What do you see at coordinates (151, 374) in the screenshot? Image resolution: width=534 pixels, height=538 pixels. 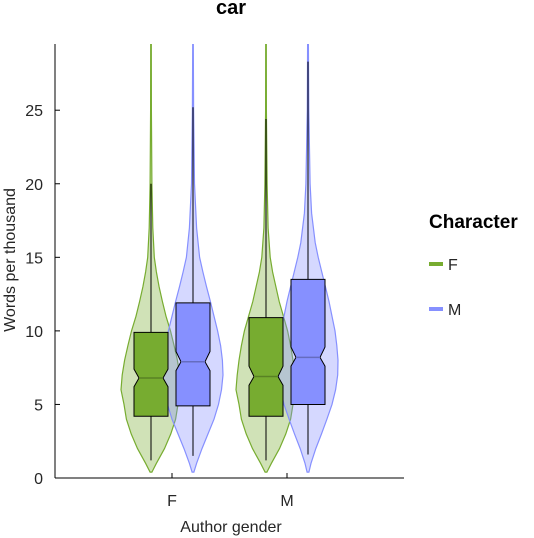 I see `box-f-f` at bounding box center [151, 374].